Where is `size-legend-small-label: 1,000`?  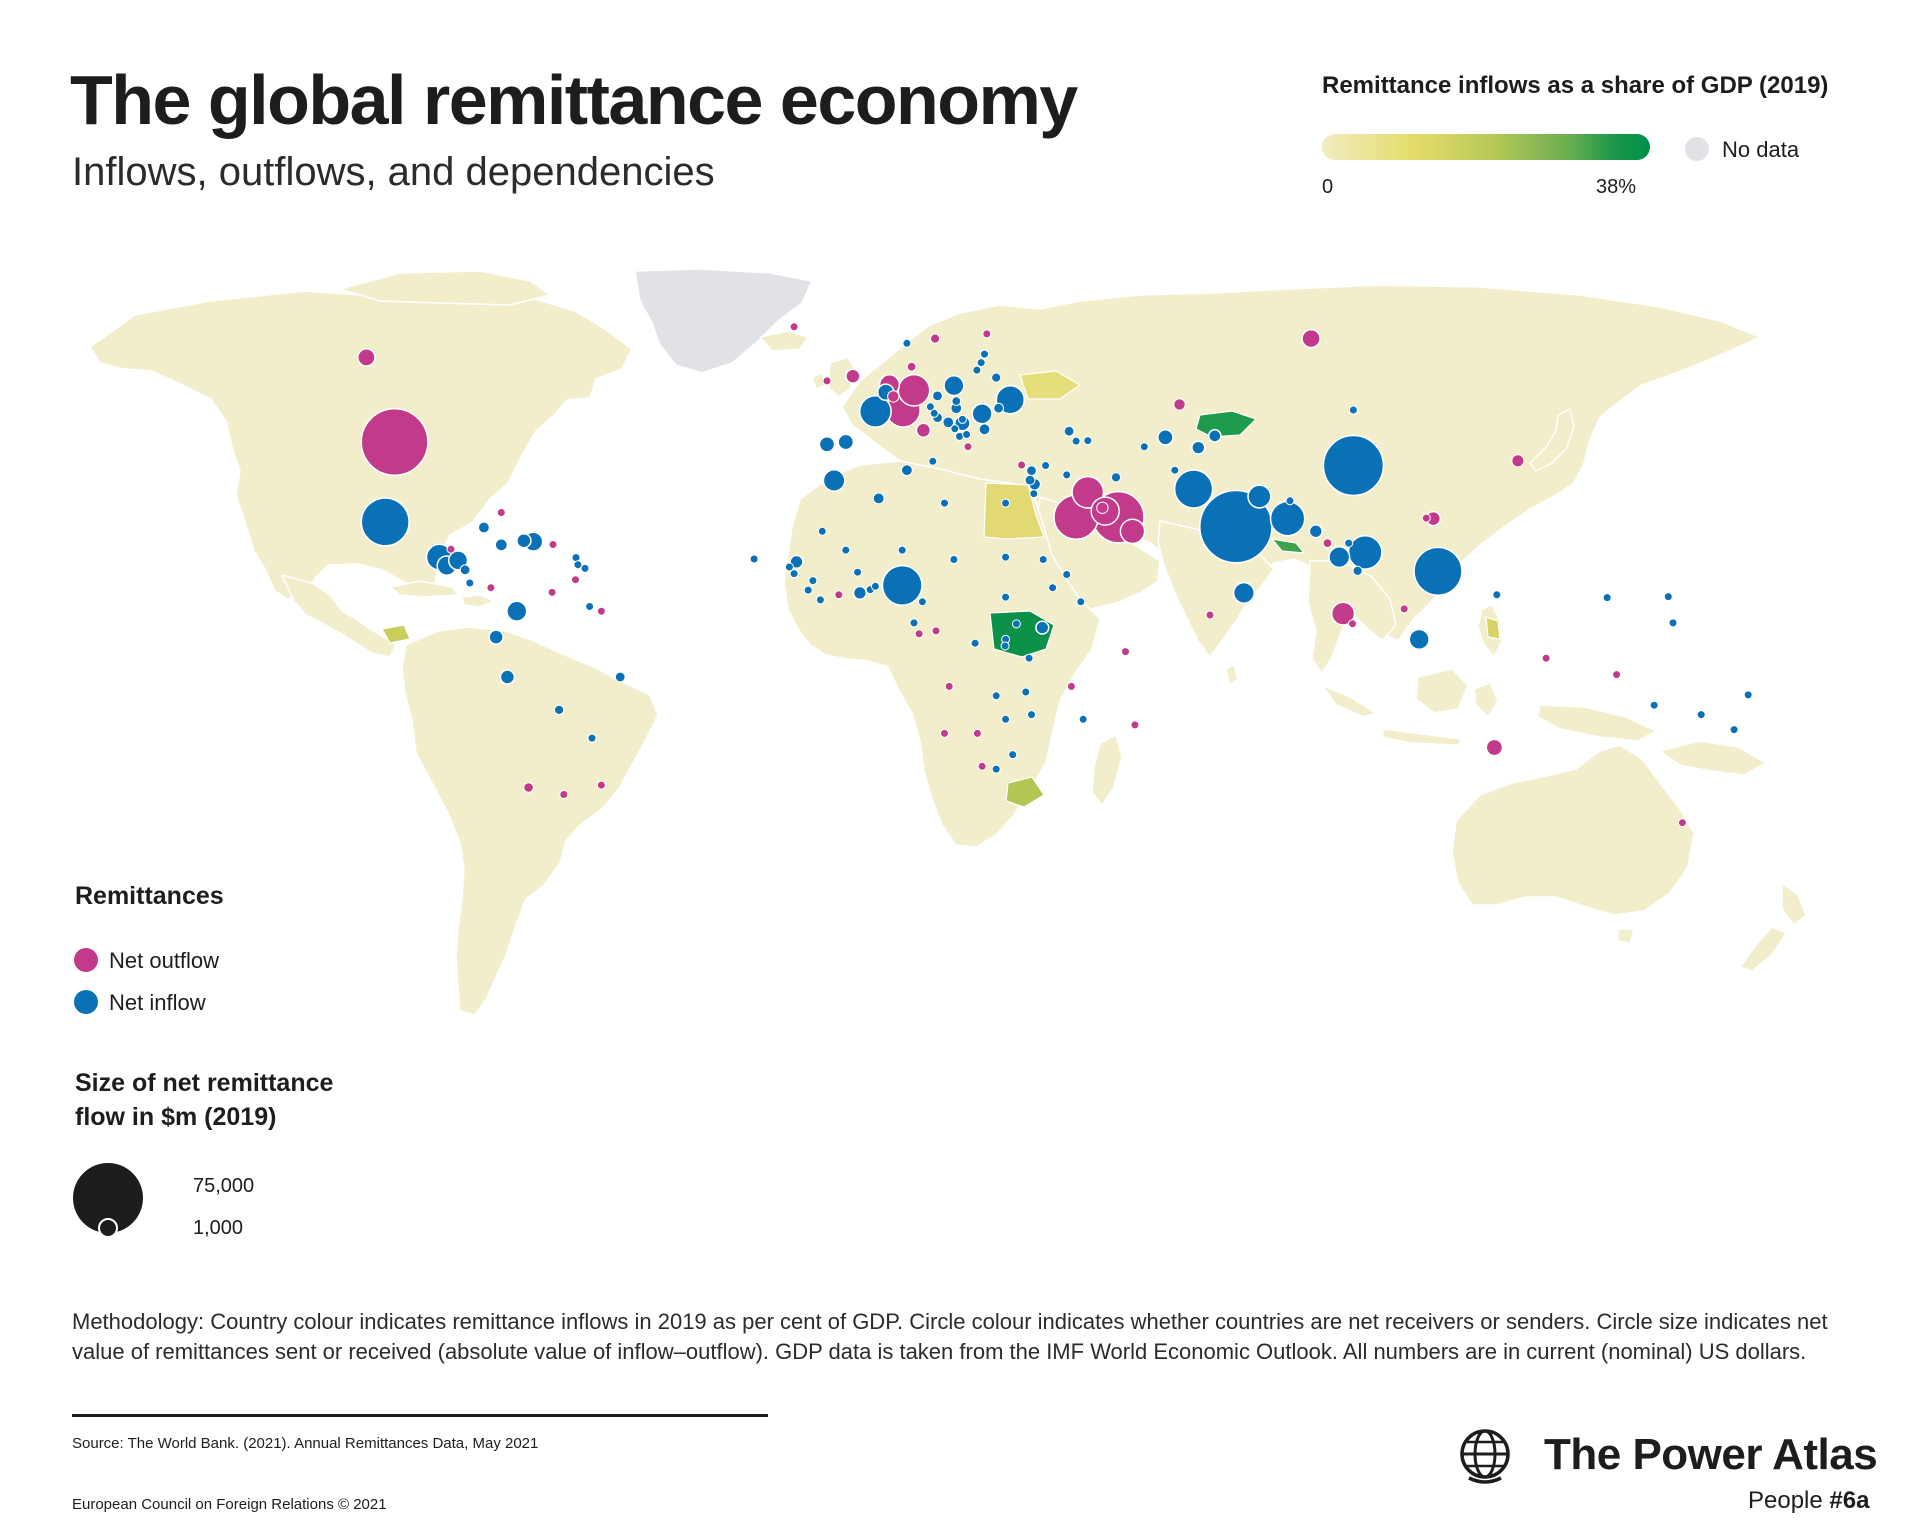
size-legend-small-label: 1,000 is located at coordinates (218, 1228).